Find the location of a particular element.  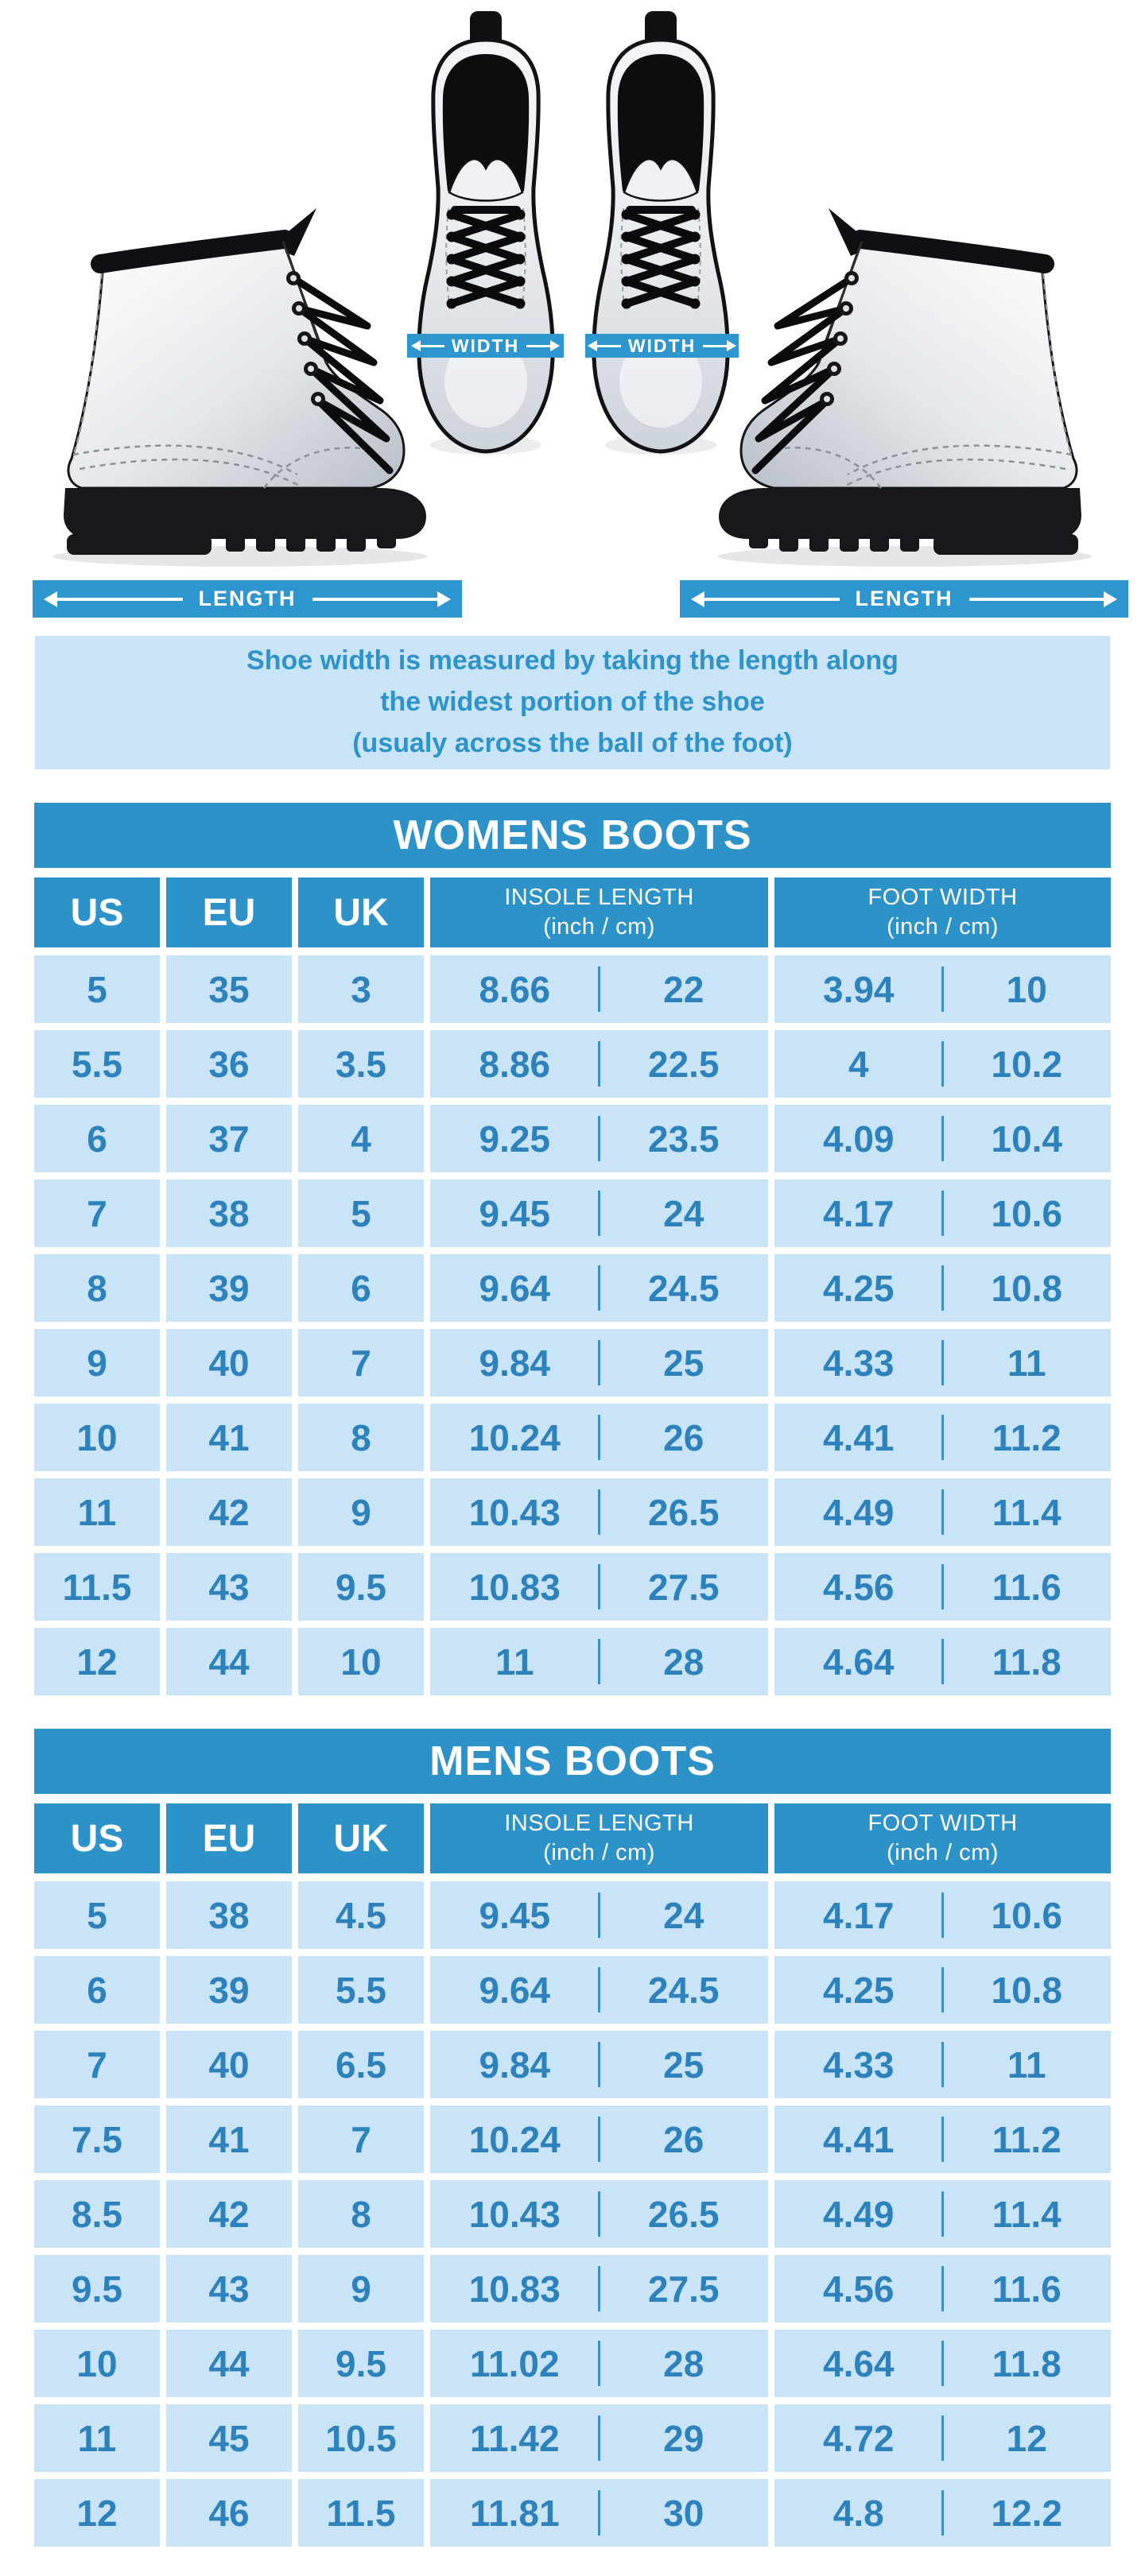

table-row: 7.5 41 7 10.24 26 4.41 11.2 is located at coordinates (572, 2139).